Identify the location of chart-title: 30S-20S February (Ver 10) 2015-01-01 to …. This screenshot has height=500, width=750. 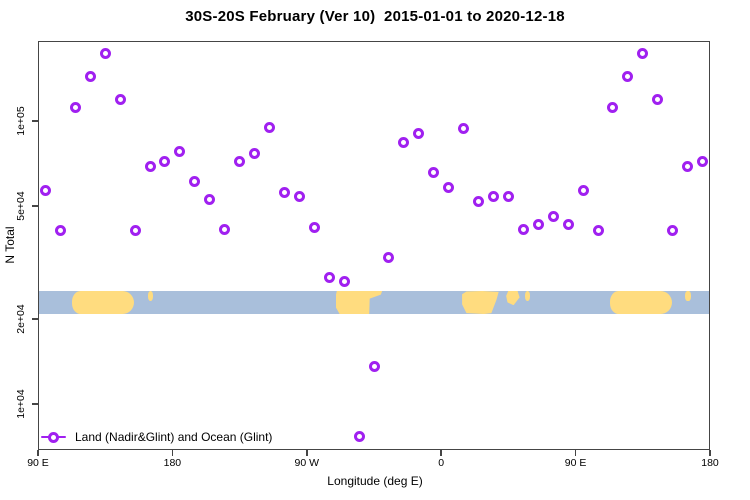
(375, 16).